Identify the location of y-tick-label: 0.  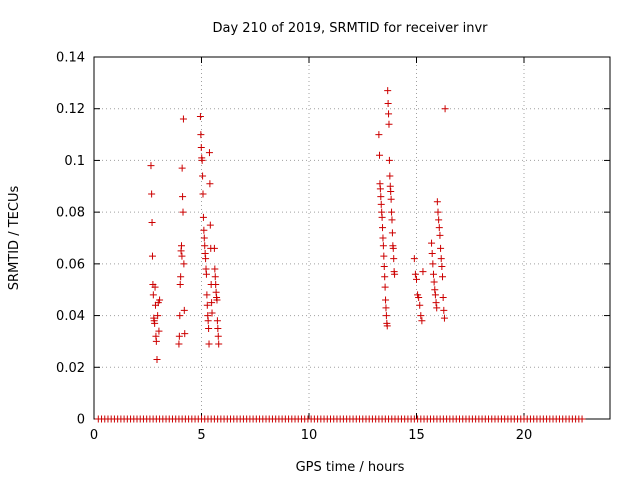
(81, 420).